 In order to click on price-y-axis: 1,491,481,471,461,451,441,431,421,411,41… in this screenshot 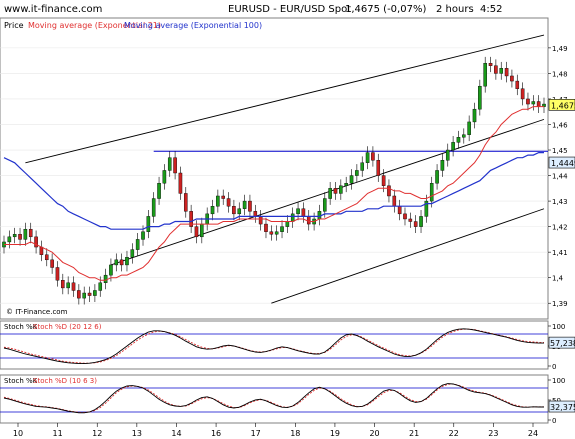, I will do `click(558, 176)`.